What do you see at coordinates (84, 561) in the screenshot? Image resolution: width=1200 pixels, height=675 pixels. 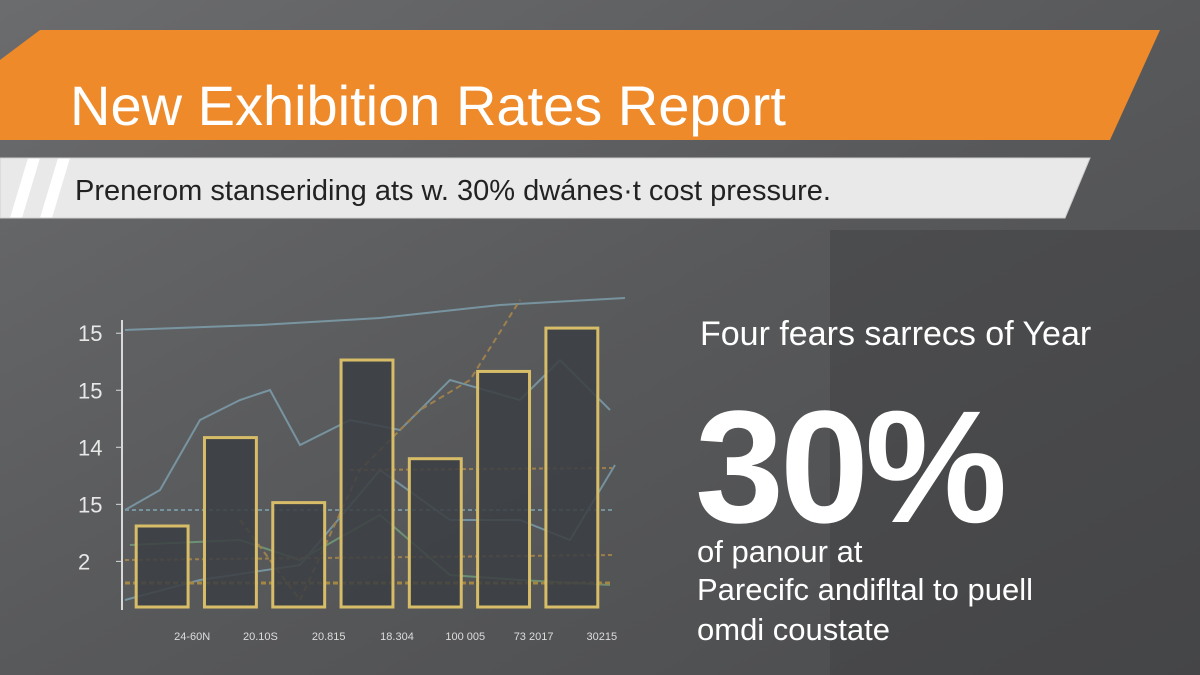 I see `y-tick-label: 2` at bounding box center [84, 561].